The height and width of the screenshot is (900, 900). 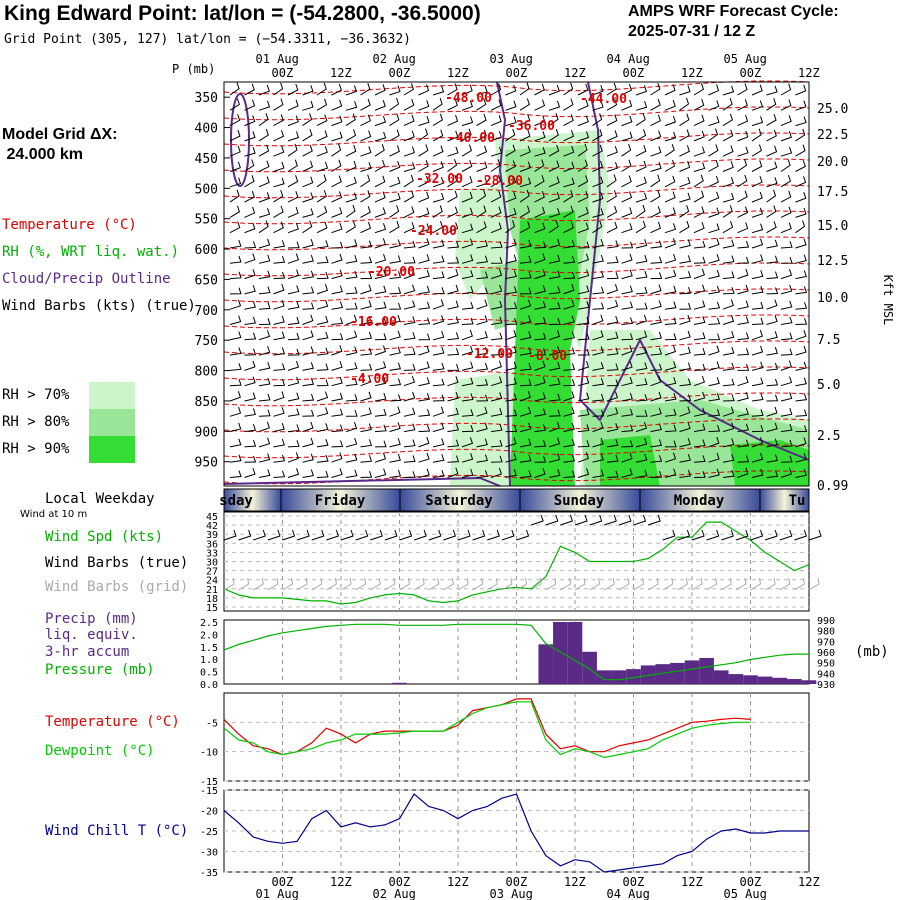 What do you see at coordinates (517, 73) in the screenshot?
I see `top-hour-label: 00Z` at bounding box center [517, 73].